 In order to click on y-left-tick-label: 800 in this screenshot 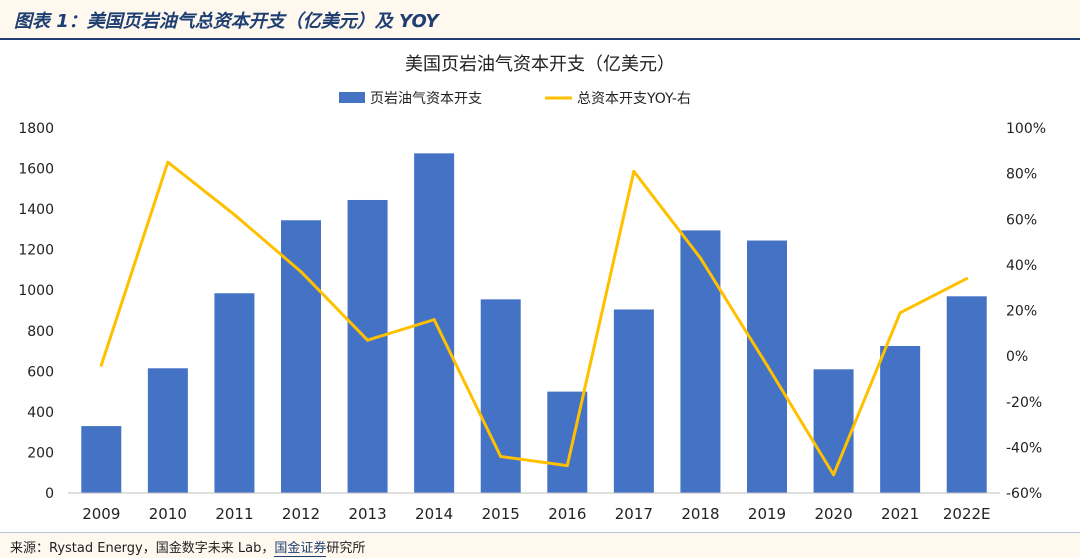, I will do `click(40, 332)`.